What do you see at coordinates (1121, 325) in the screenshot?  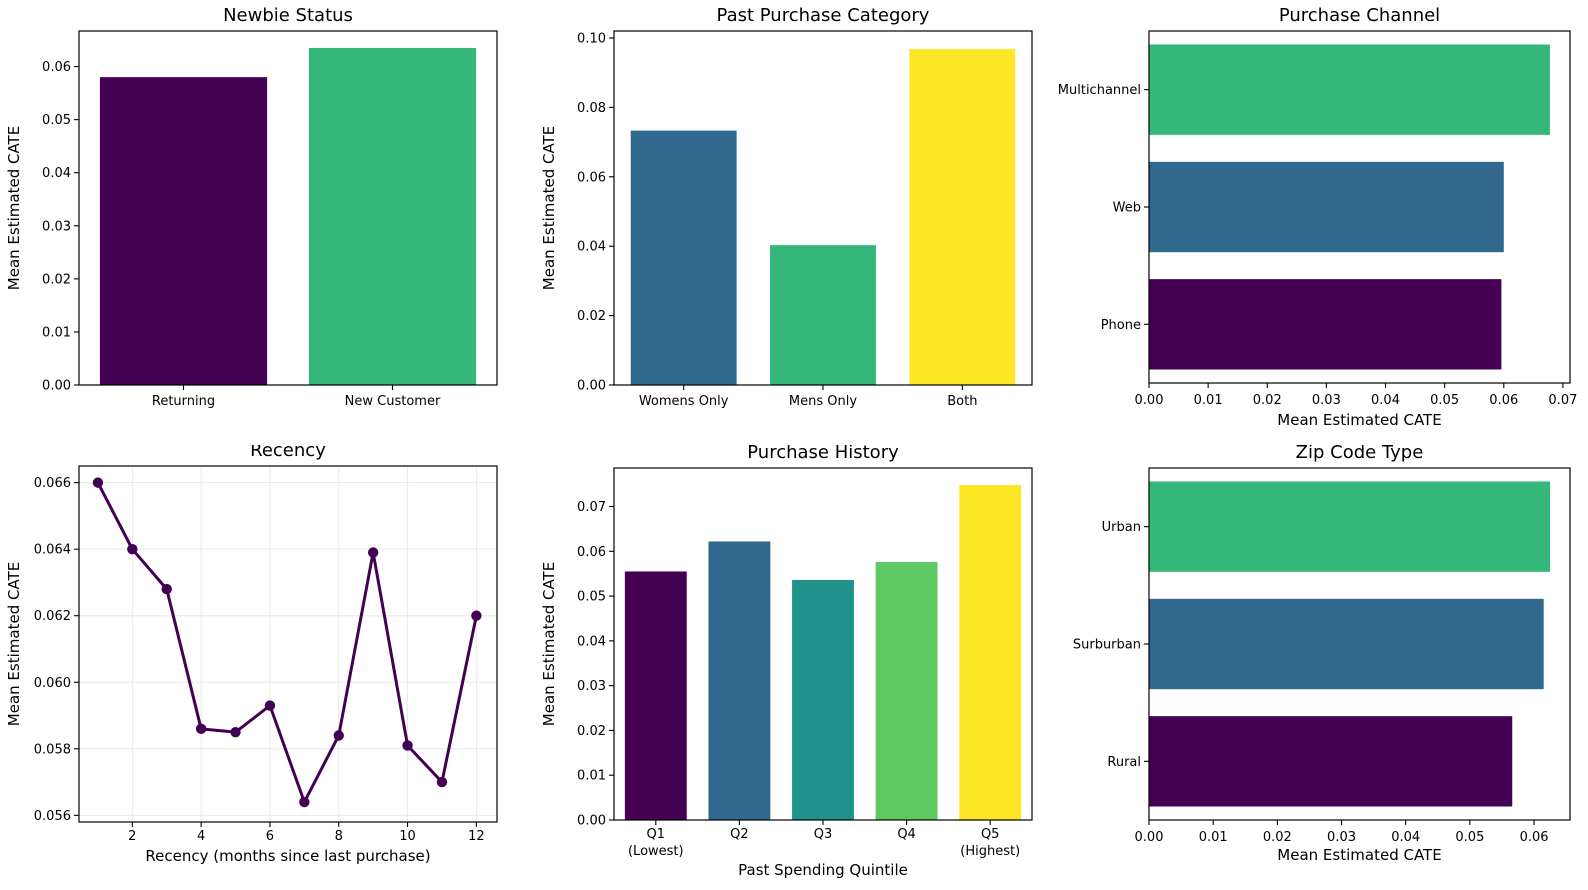 I see `y-tick-label: Phone` at bounding box center [1121, 325].